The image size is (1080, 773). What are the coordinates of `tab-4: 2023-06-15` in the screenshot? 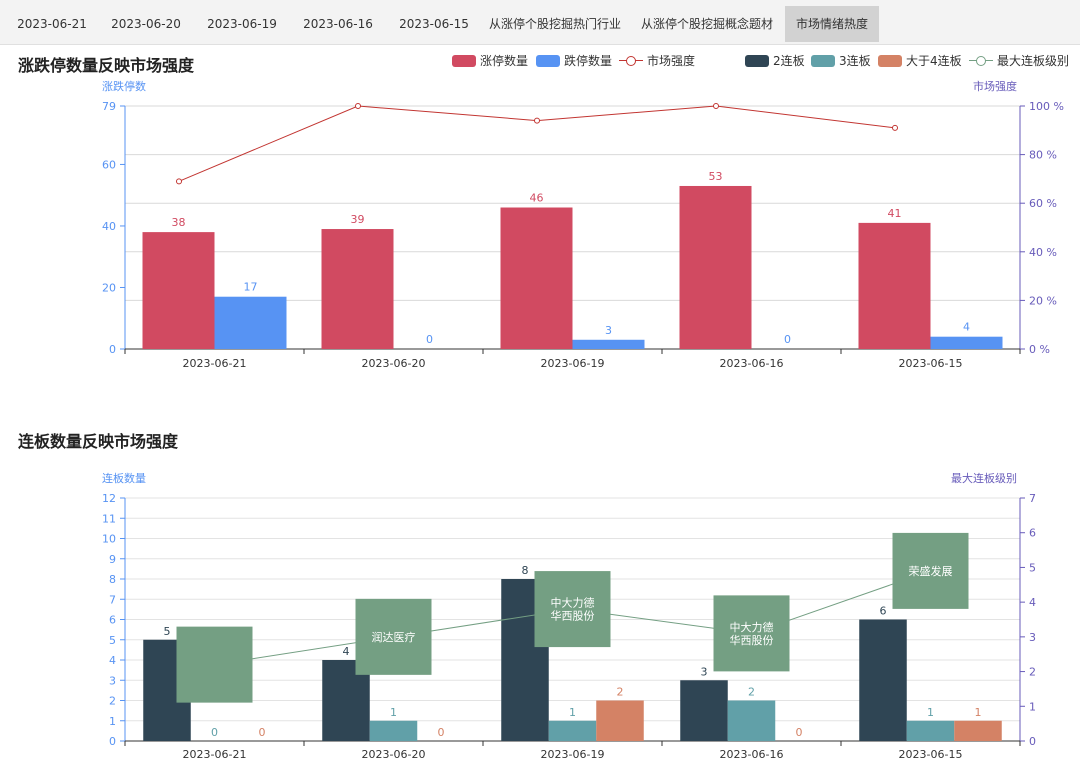 It's located at (434, 24).